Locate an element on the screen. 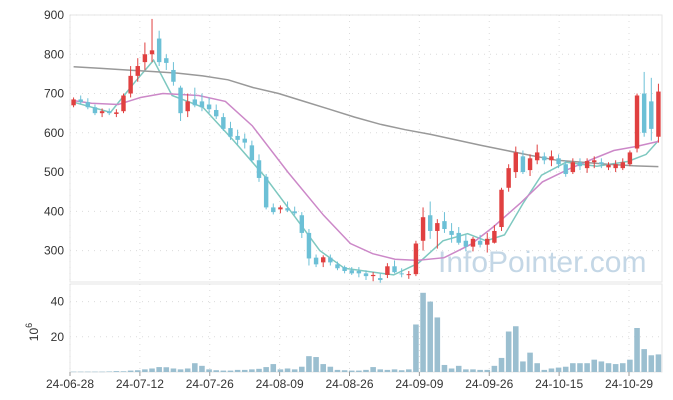  x-tick-label: 24-08-26 is located at coordinates (349, 384).